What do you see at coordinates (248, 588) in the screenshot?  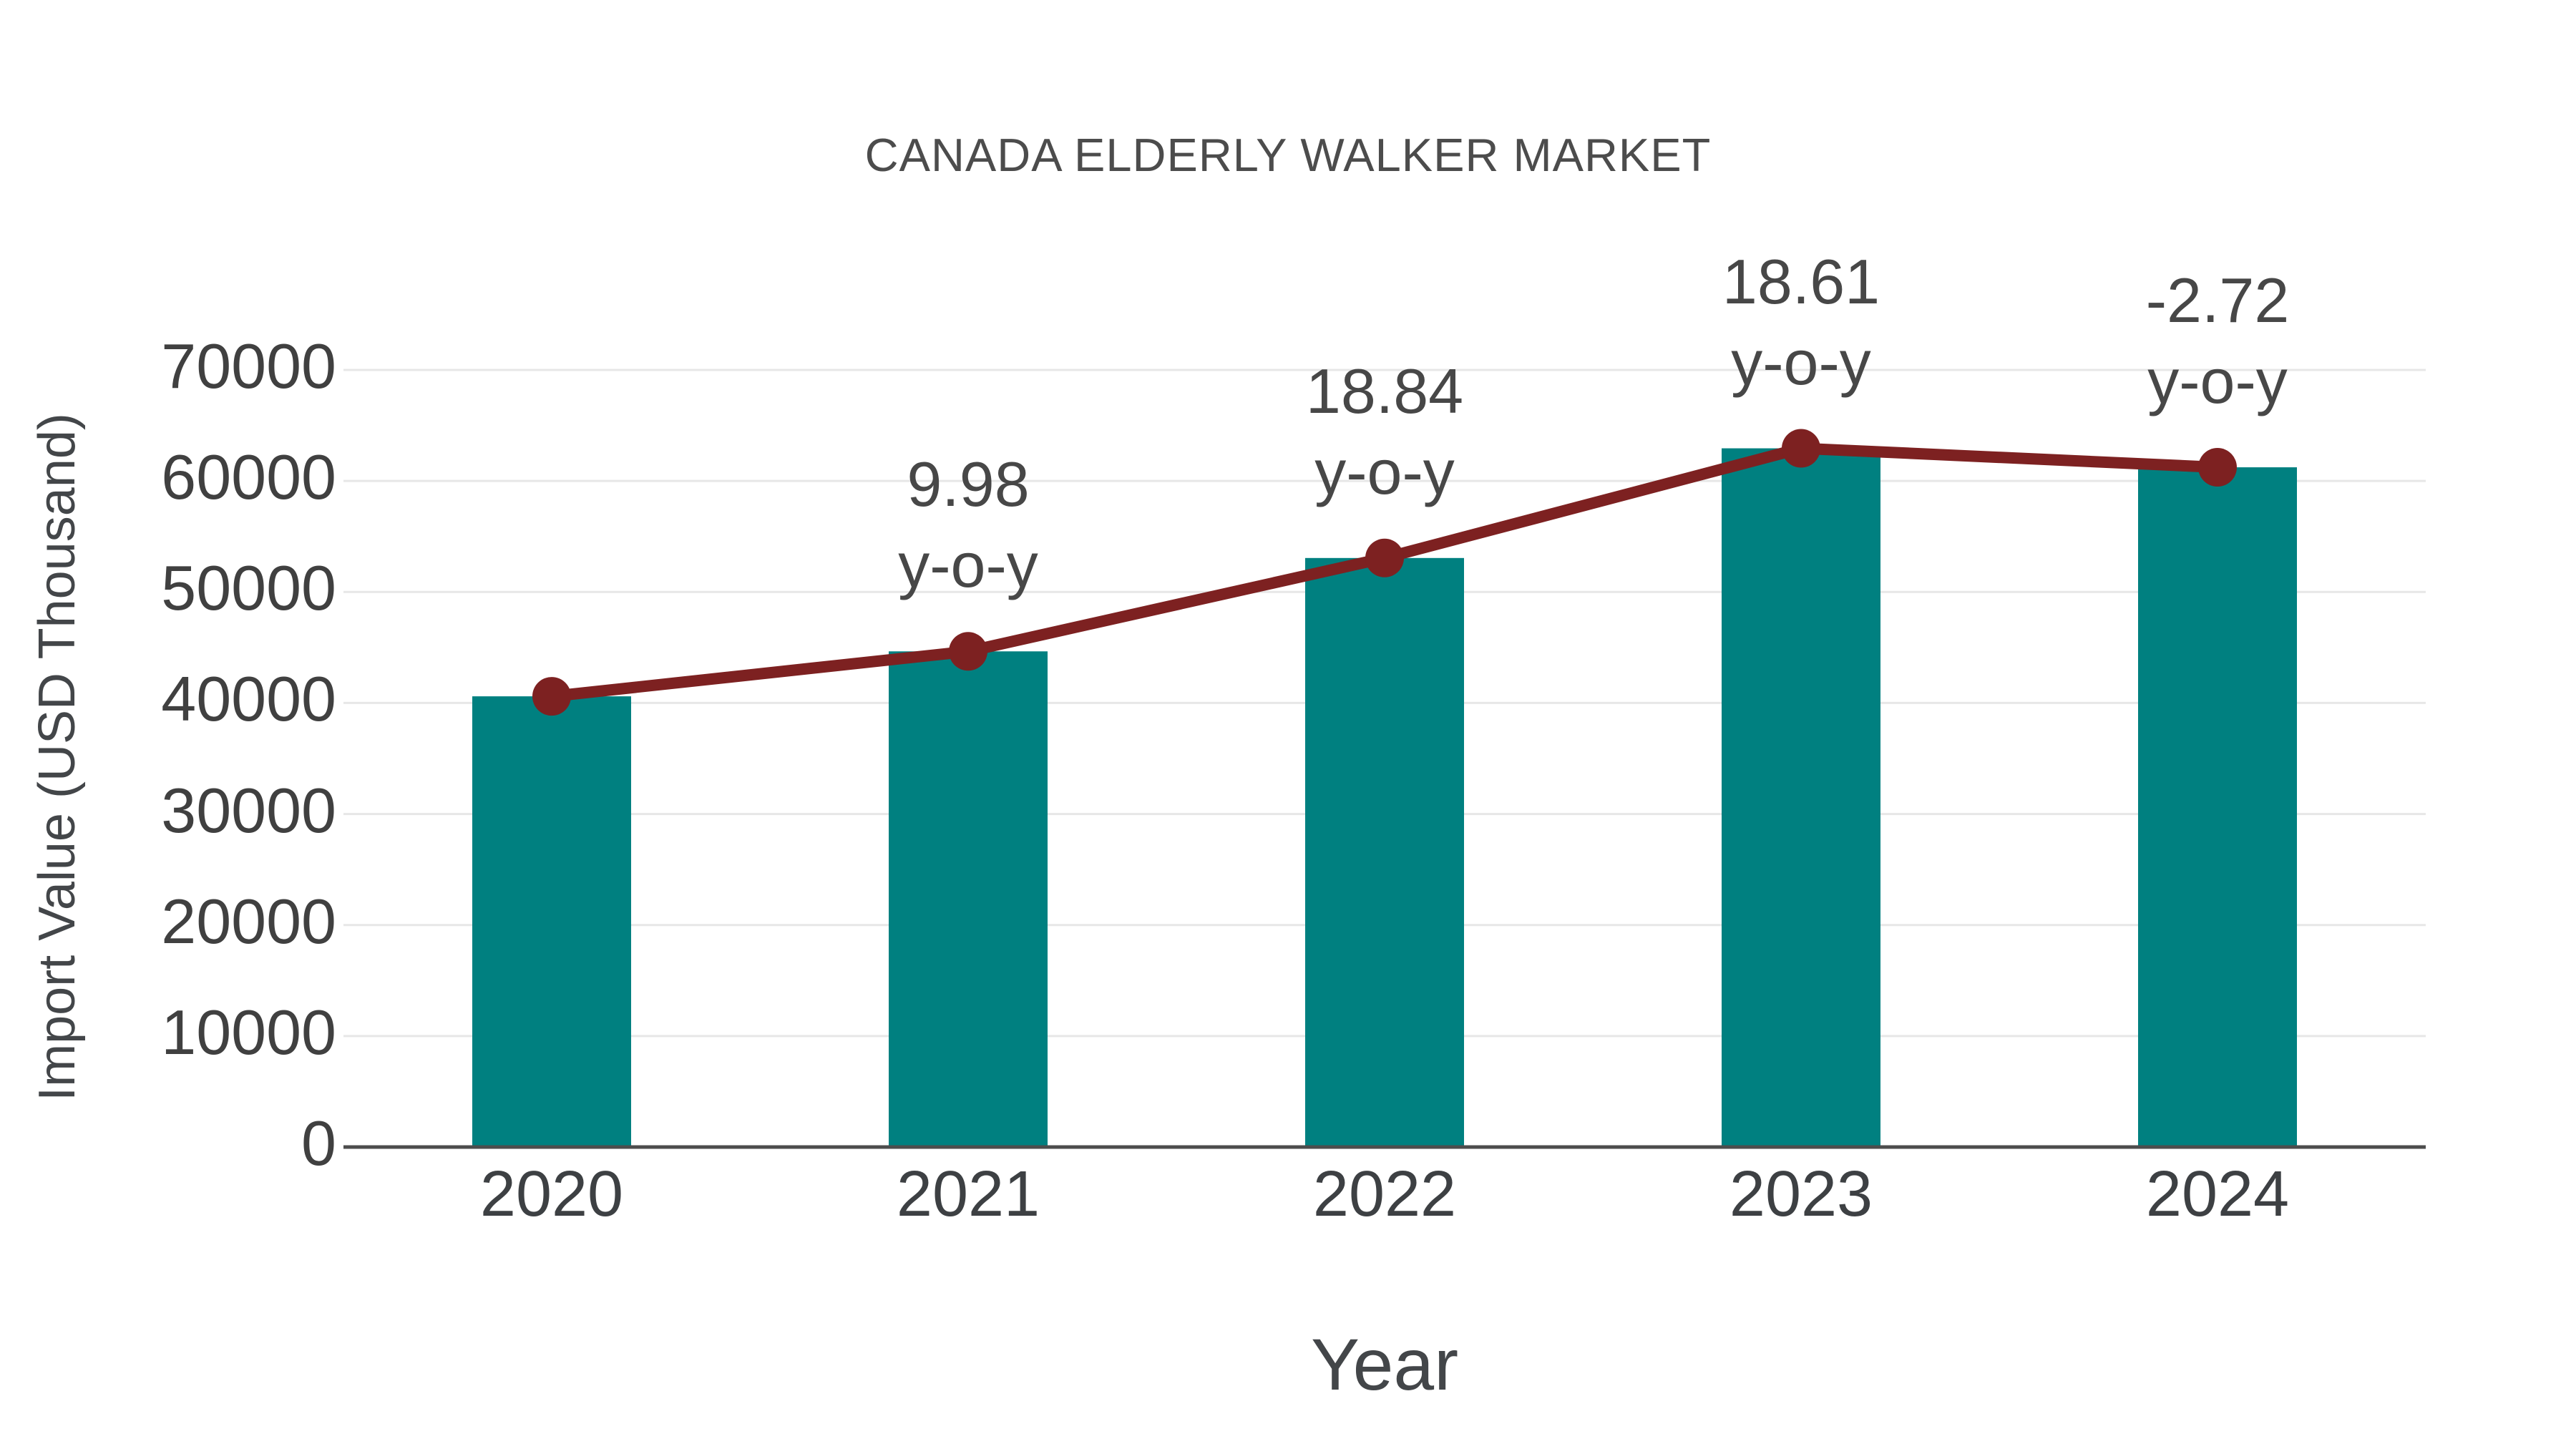 I see `y-tick-label-50000: 50000` at bounding box center [248, 588].